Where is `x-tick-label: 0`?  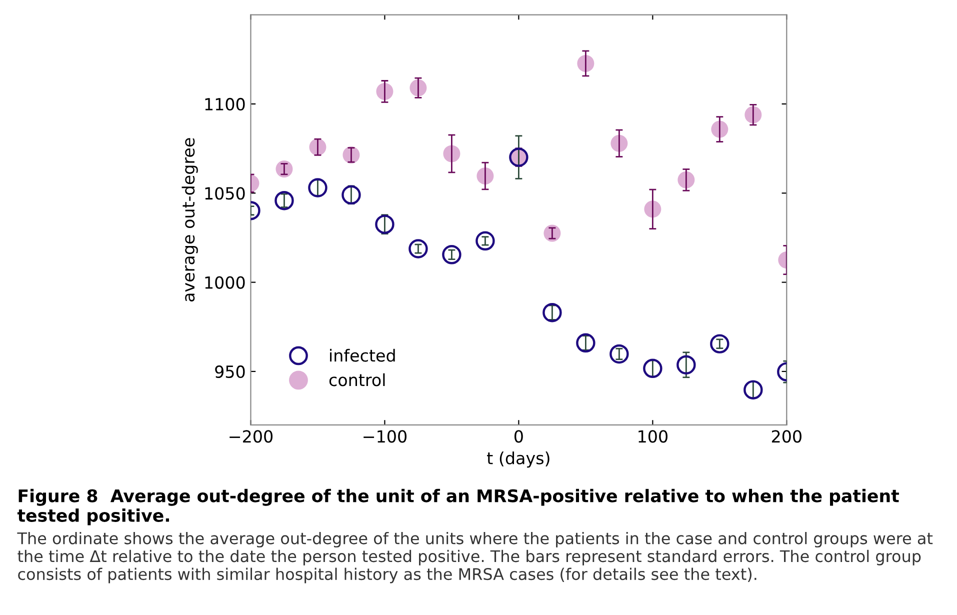
x-tick-label: 0 is located at coordinates (518, 436).